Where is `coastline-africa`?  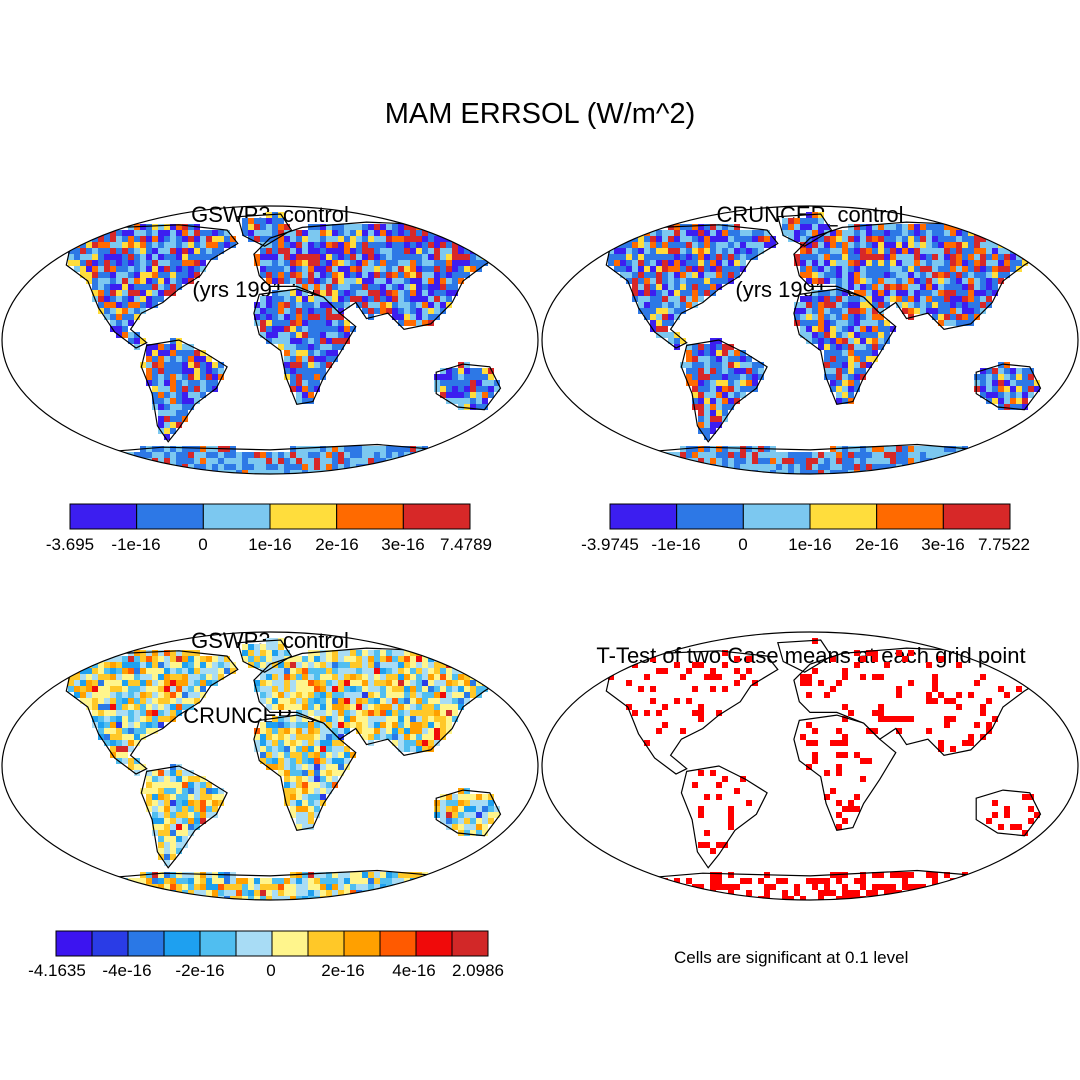 coastline-africa is located at coordinates (305, 772).